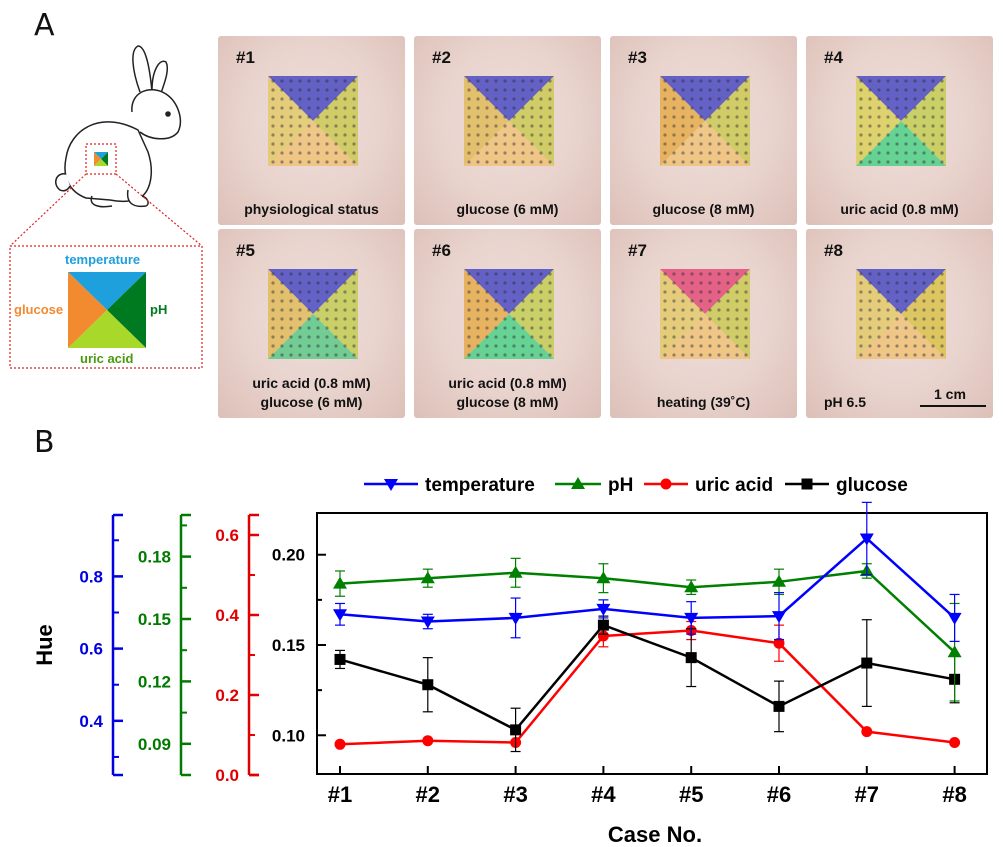  Describe the element at coordinates (705, 336) in the screenshot. I see `sensor-uric-acid-zone` at that location.